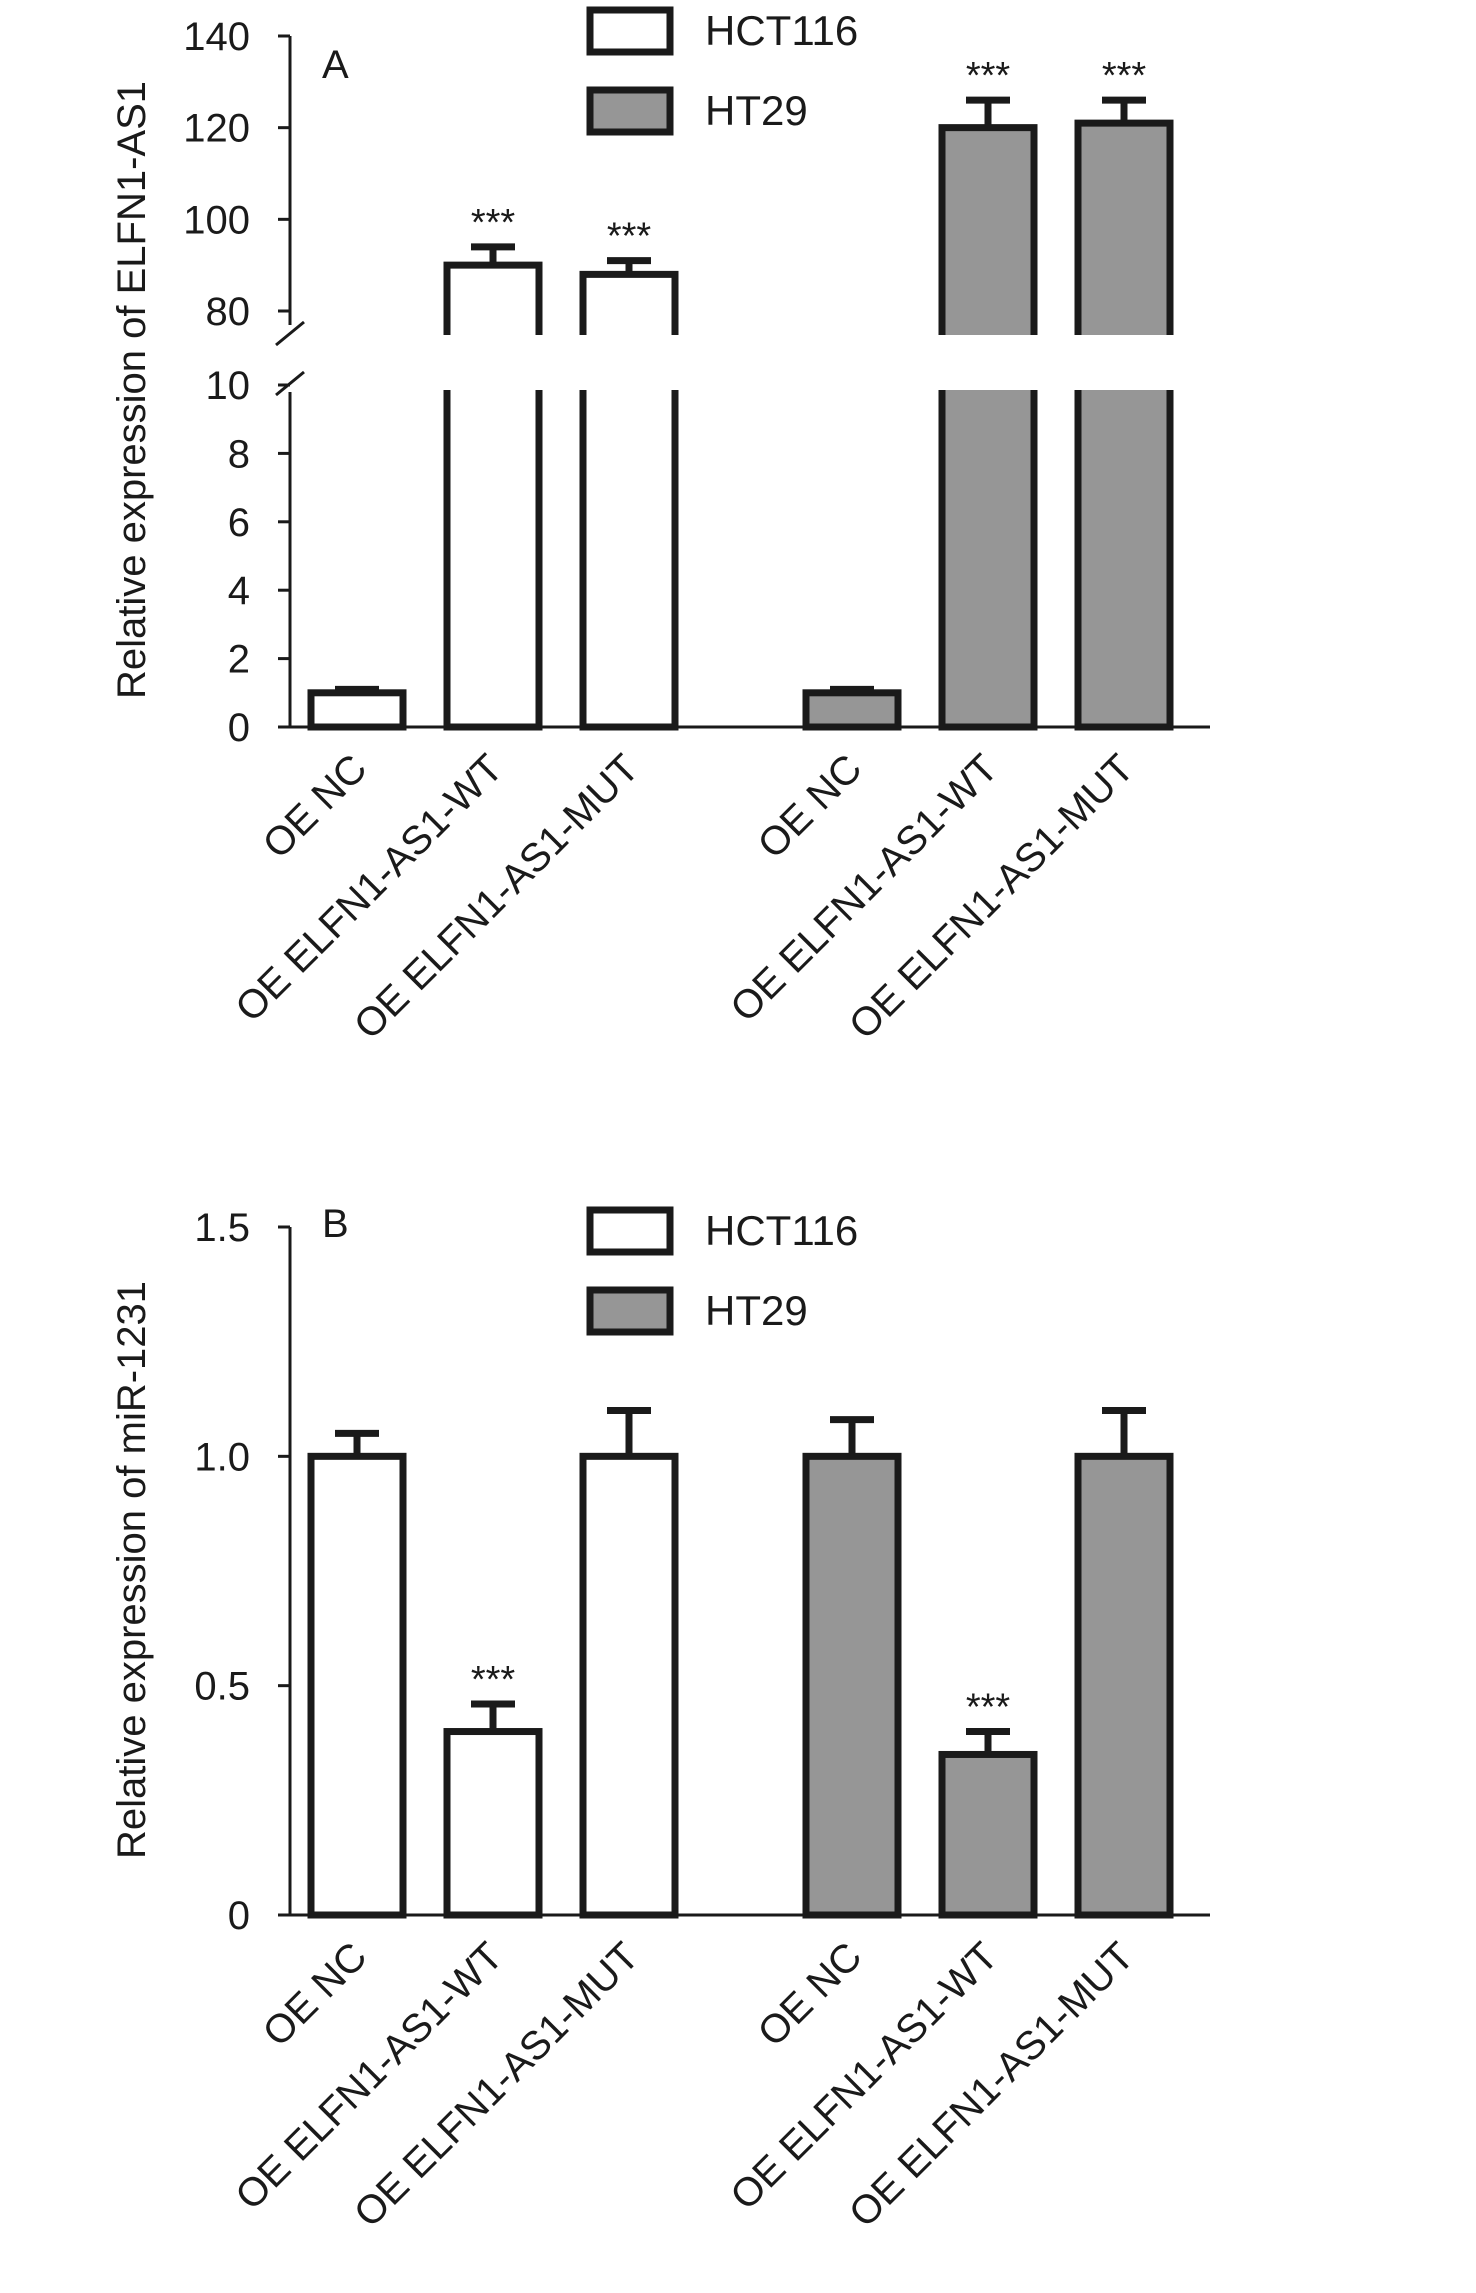 Image resolution: width=1476 pixels, height=2293 pixels. What do you see at coordinates (852, 710) in the screenshot?
I see `bar-panel-a-ht29-oe-nc` at bounding box center [852, 710].